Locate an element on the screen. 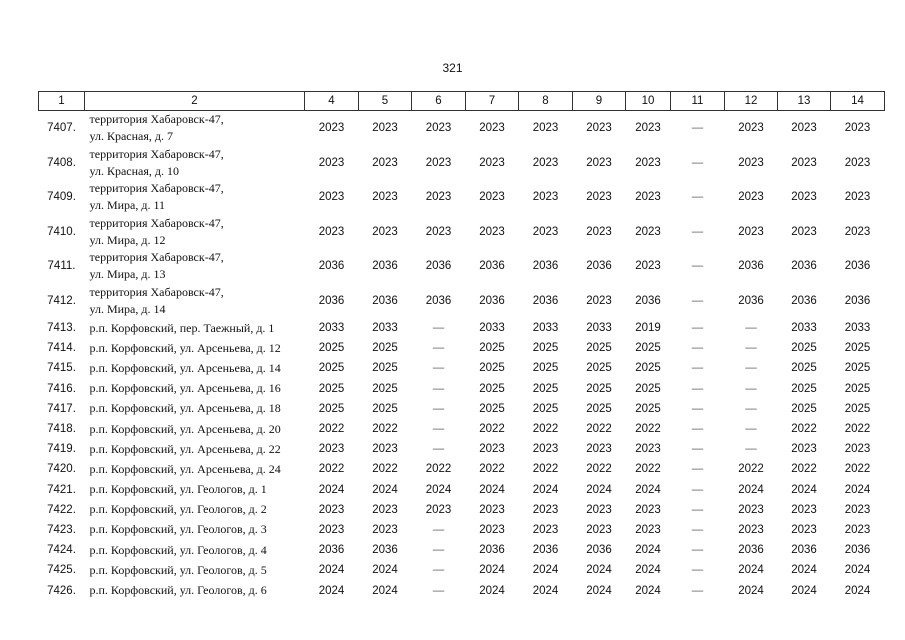 This screenshot has height=640, width=905. row-number: 7418. is located at coordinates (61, 429).